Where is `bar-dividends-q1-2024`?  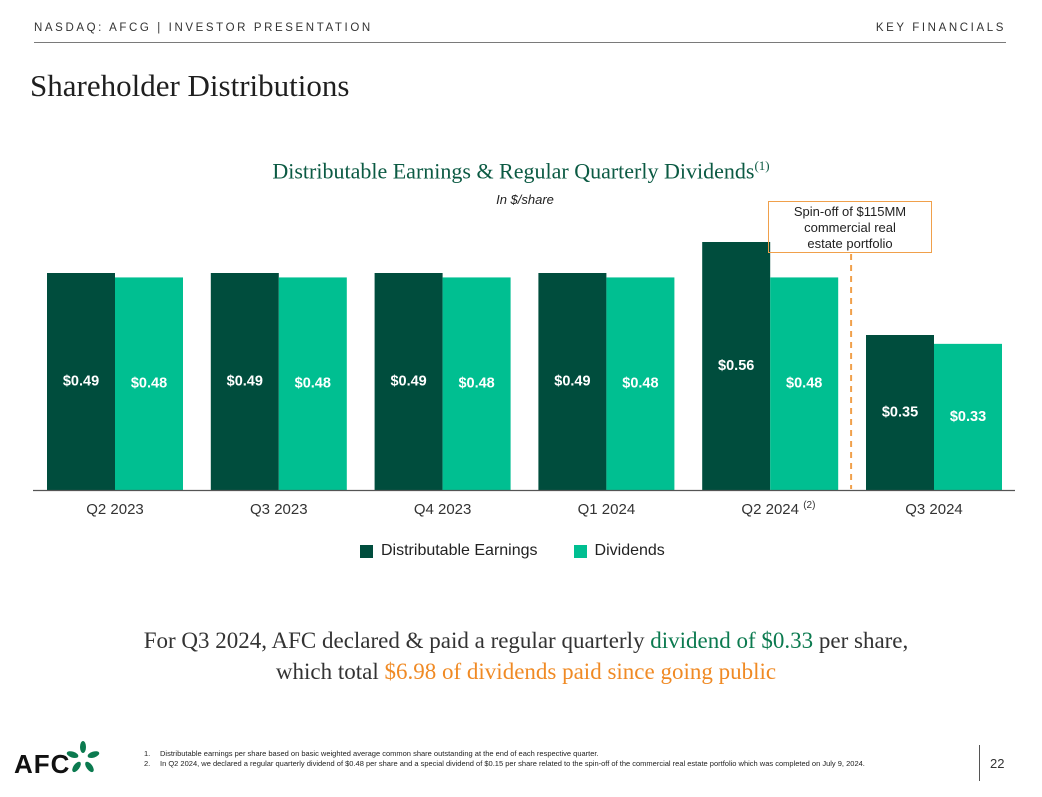
bar-dividends-q1-2024 is located at coordinates (640, 383).